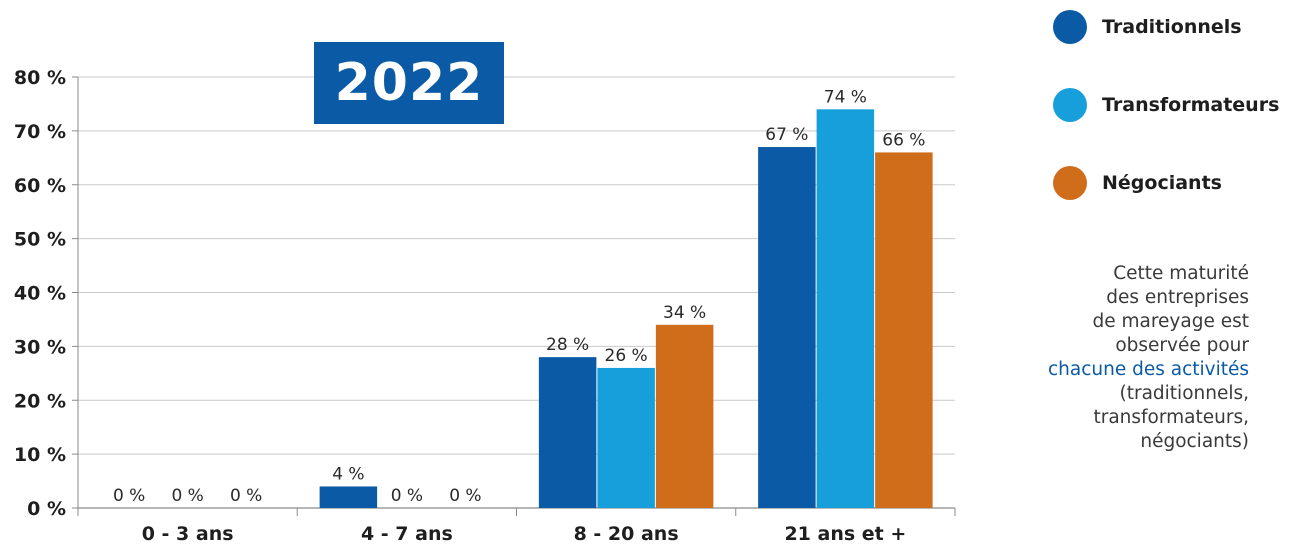  I want to click on y-tick-label: 30 %, so click(40, 347).